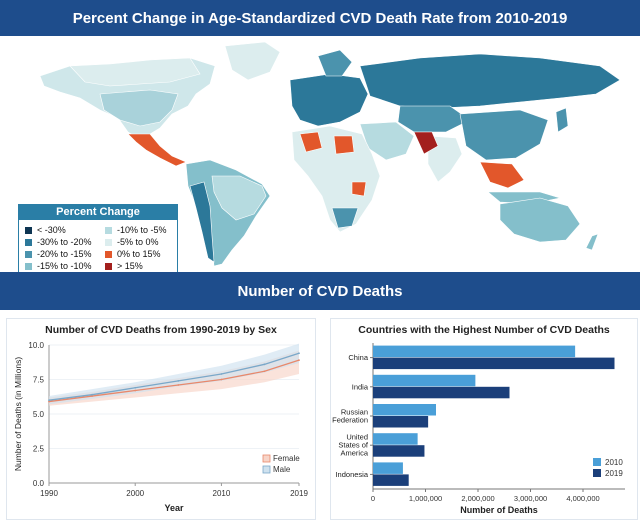 The height and width of the screenshot is (524, 640). I want to click on legend-label-2010: 2010, so click(614, 462).